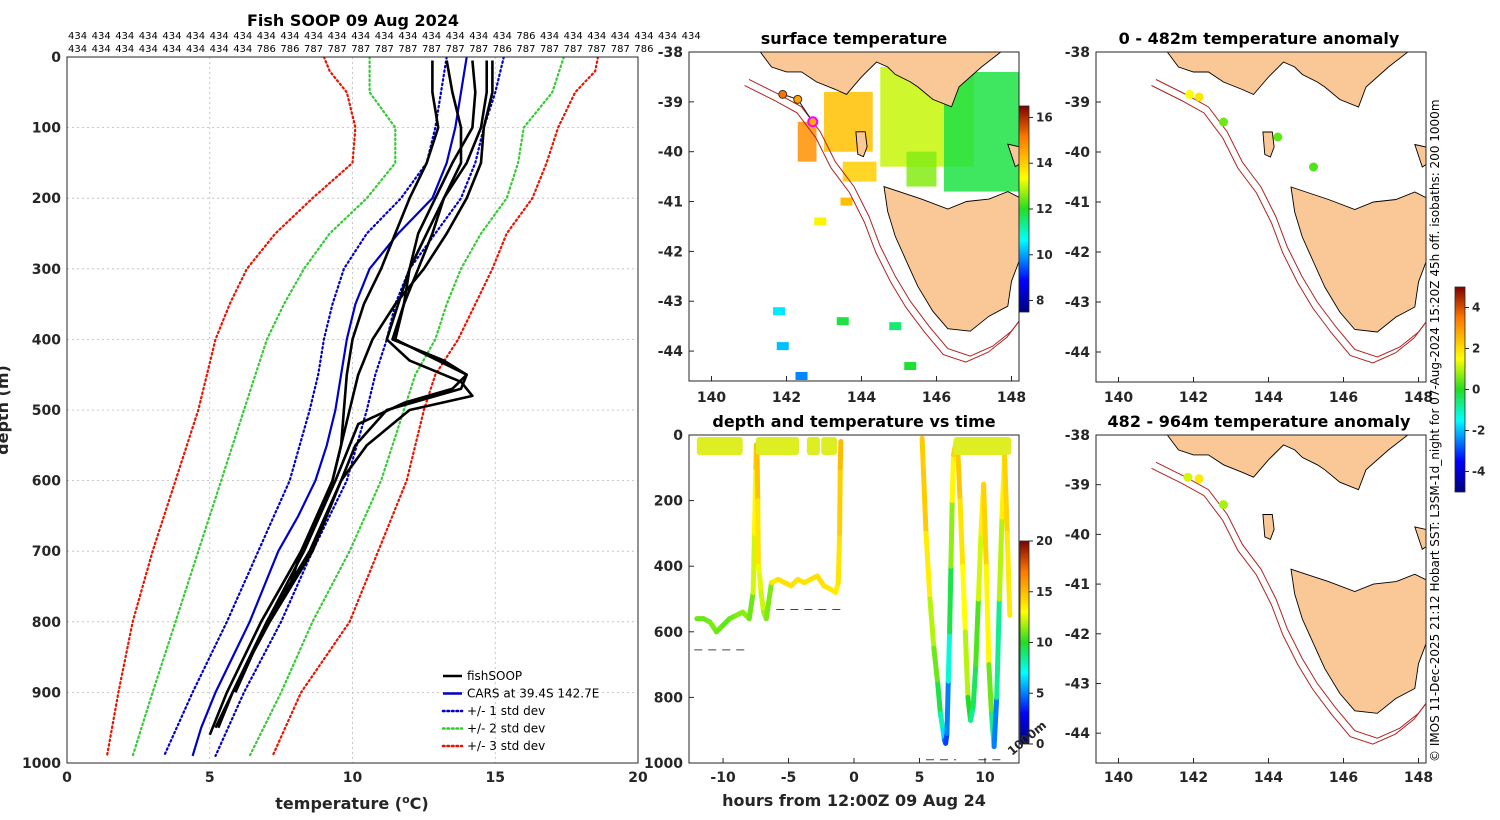 The image size is (1500, 820). What do you see at coordinates (786, 398) in the screenshot?
I see `map-xtick-label: 142` at bounding box center [786, 398].